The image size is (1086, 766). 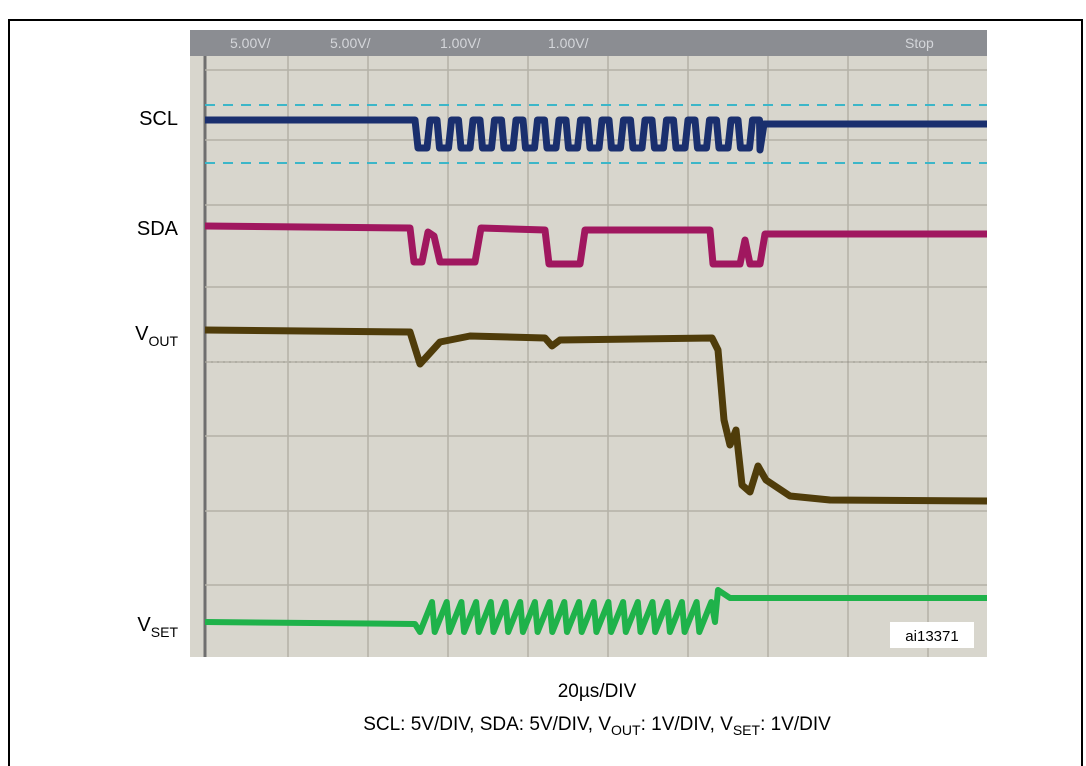 I want to click on signal-label-main: SDA, so click(x=158, y=229).